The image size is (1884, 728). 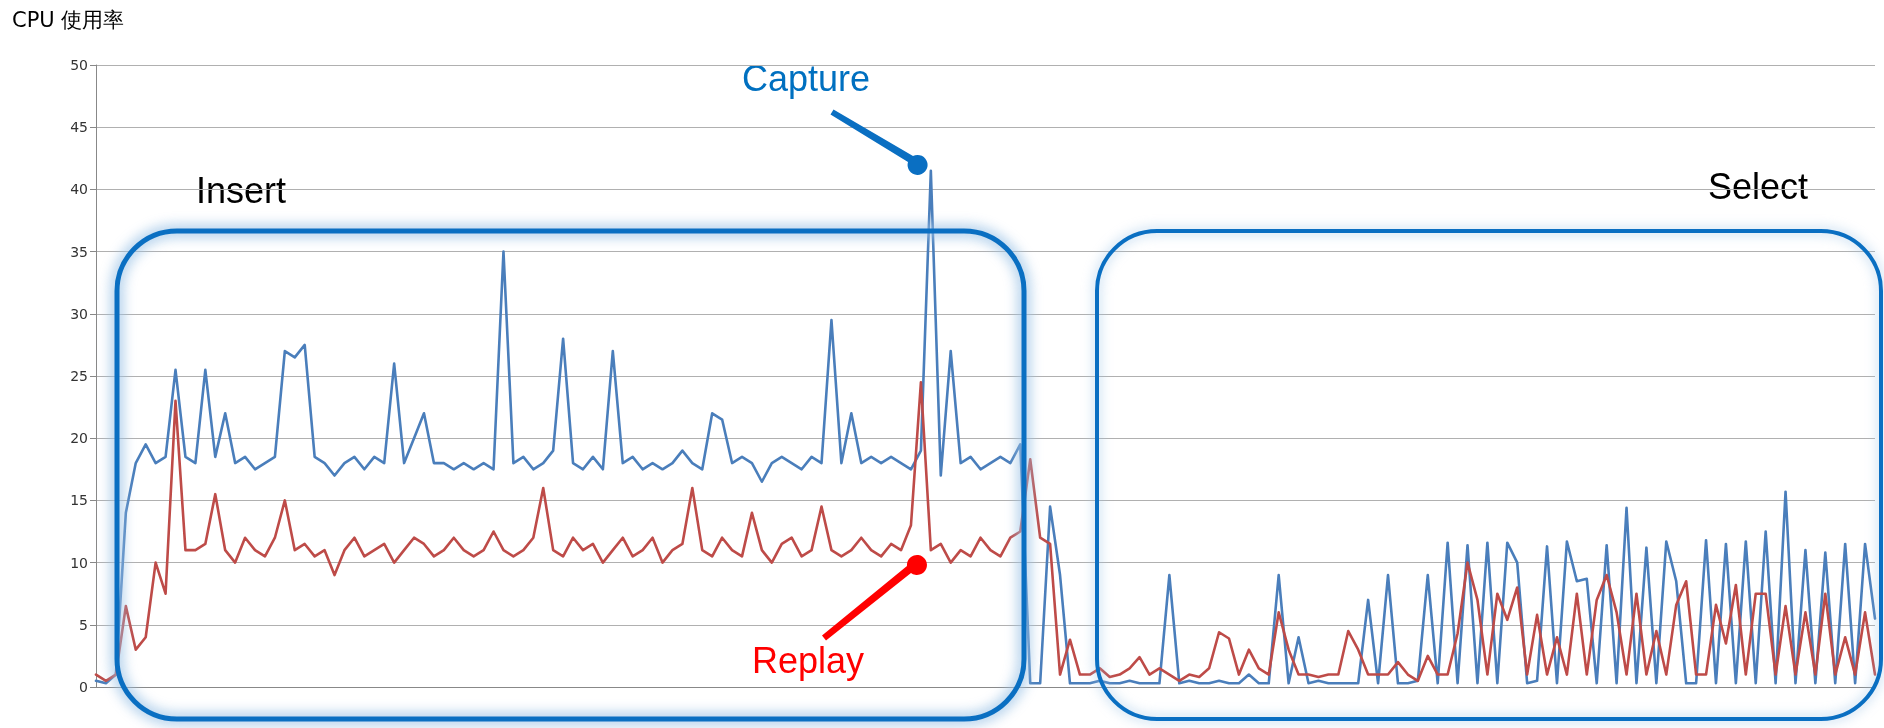 I want to click on y-tick-label: 45, so click(x=79, y=127).